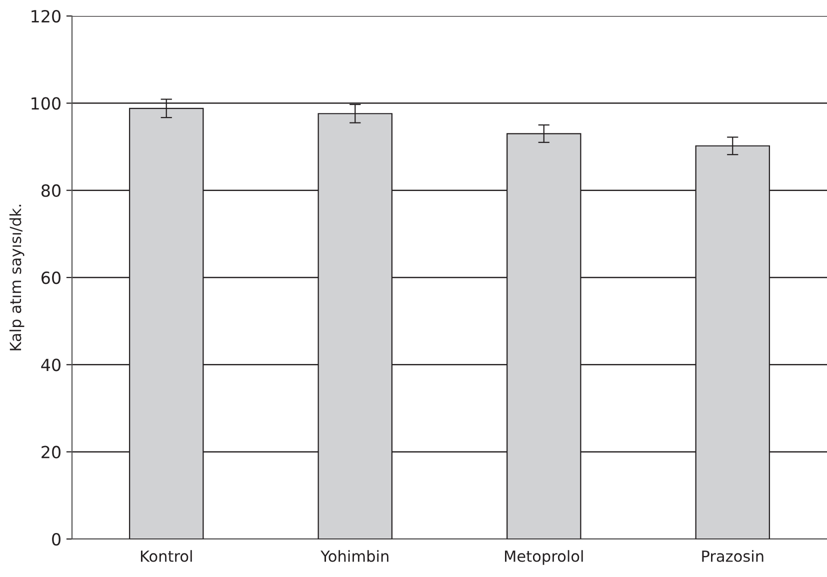 This screenshot has width=827, height=577. I want to click on x-tick-label: Yohimbin, so click(354, 556).